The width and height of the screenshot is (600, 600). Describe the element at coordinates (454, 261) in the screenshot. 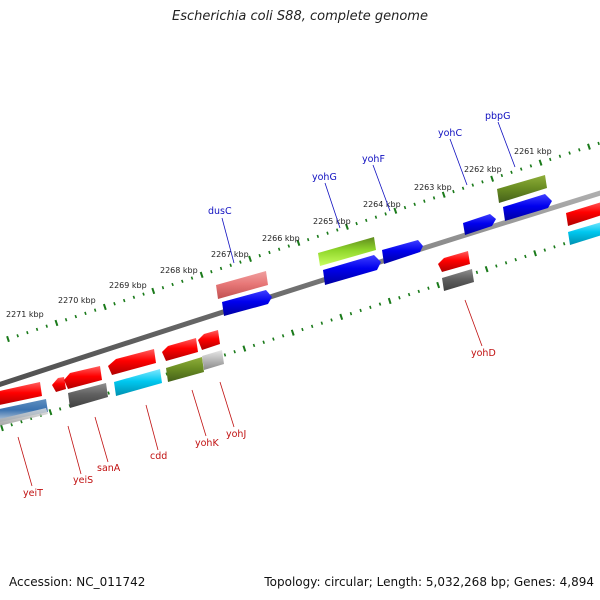

I see `gene-yohd-red` at that location.